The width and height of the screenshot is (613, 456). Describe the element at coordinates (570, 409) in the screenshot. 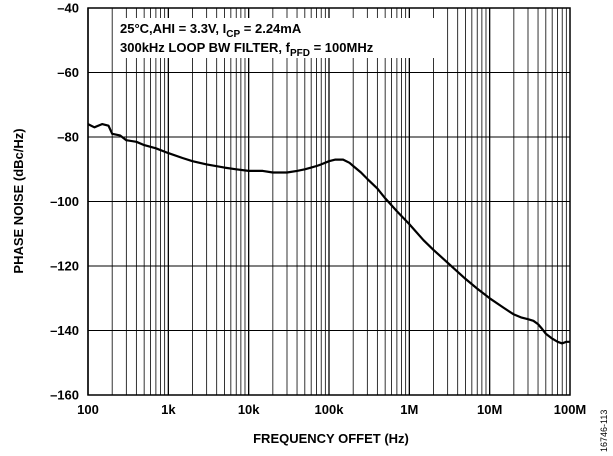

I see `x-tick-label: 100M` at that location.